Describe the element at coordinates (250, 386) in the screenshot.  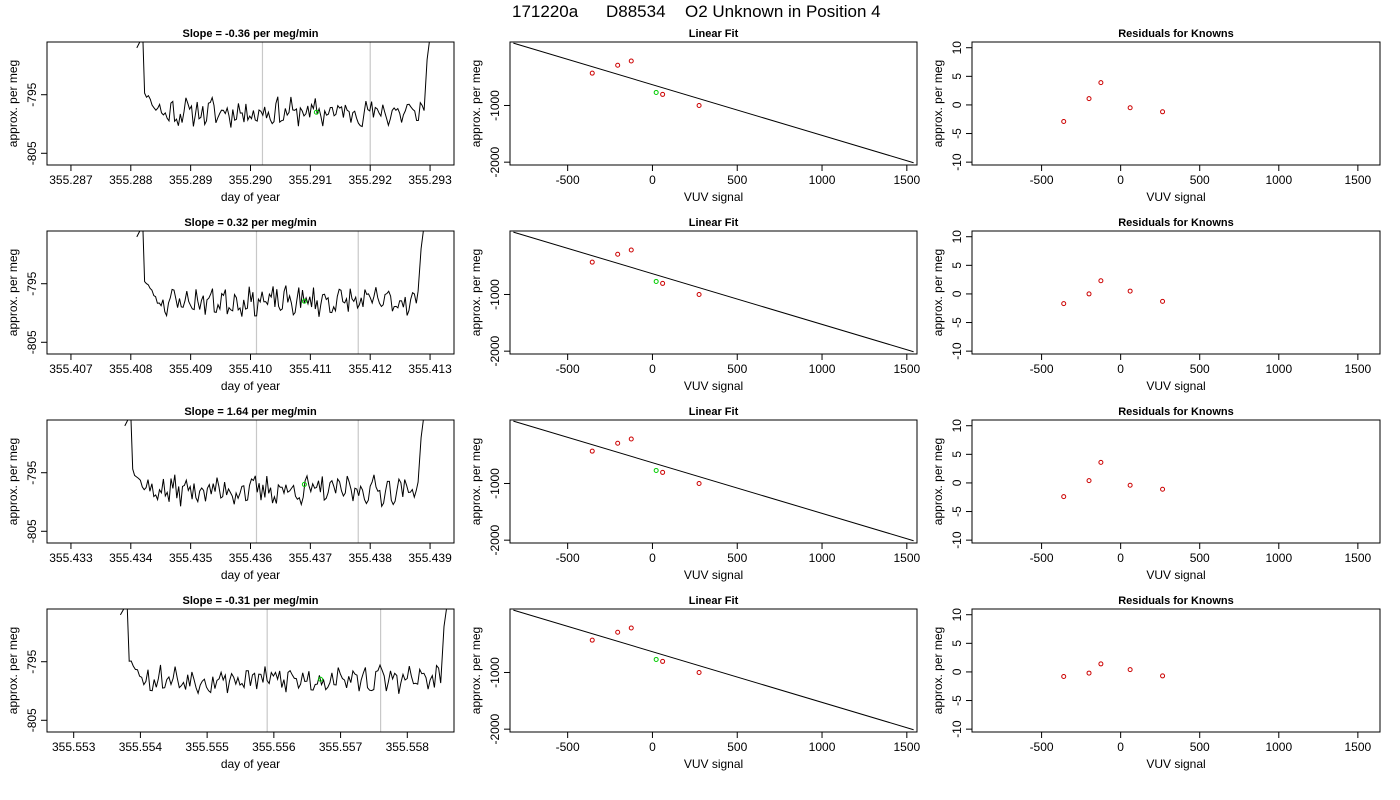
I see `x-axis-label: day of year` at that location.